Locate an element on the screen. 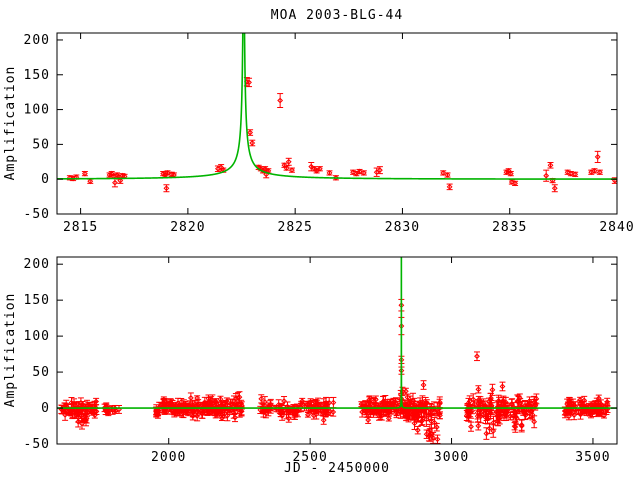 Image resolution: width=640 pixels, height=480 pixels. svg-text: 2500 is located at coordinates (309, 457).